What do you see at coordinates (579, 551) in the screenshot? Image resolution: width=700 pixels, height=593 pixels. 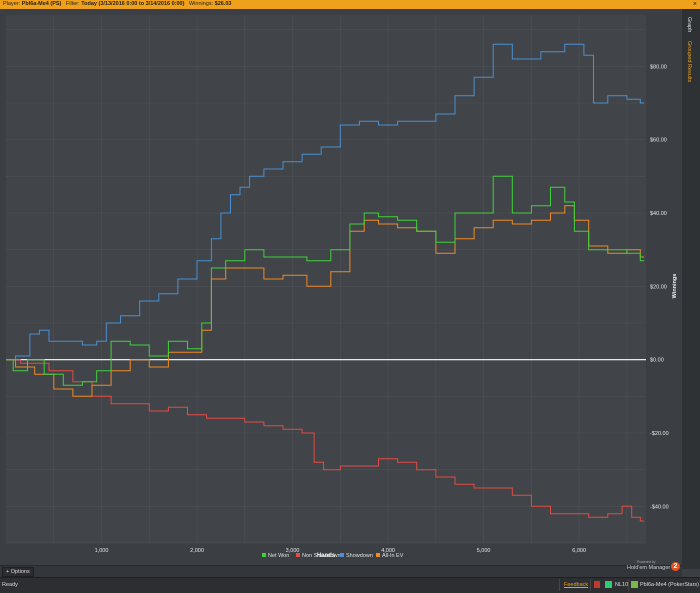 I see `x-tick-label: 6,000` at bounding box center [579, 551].